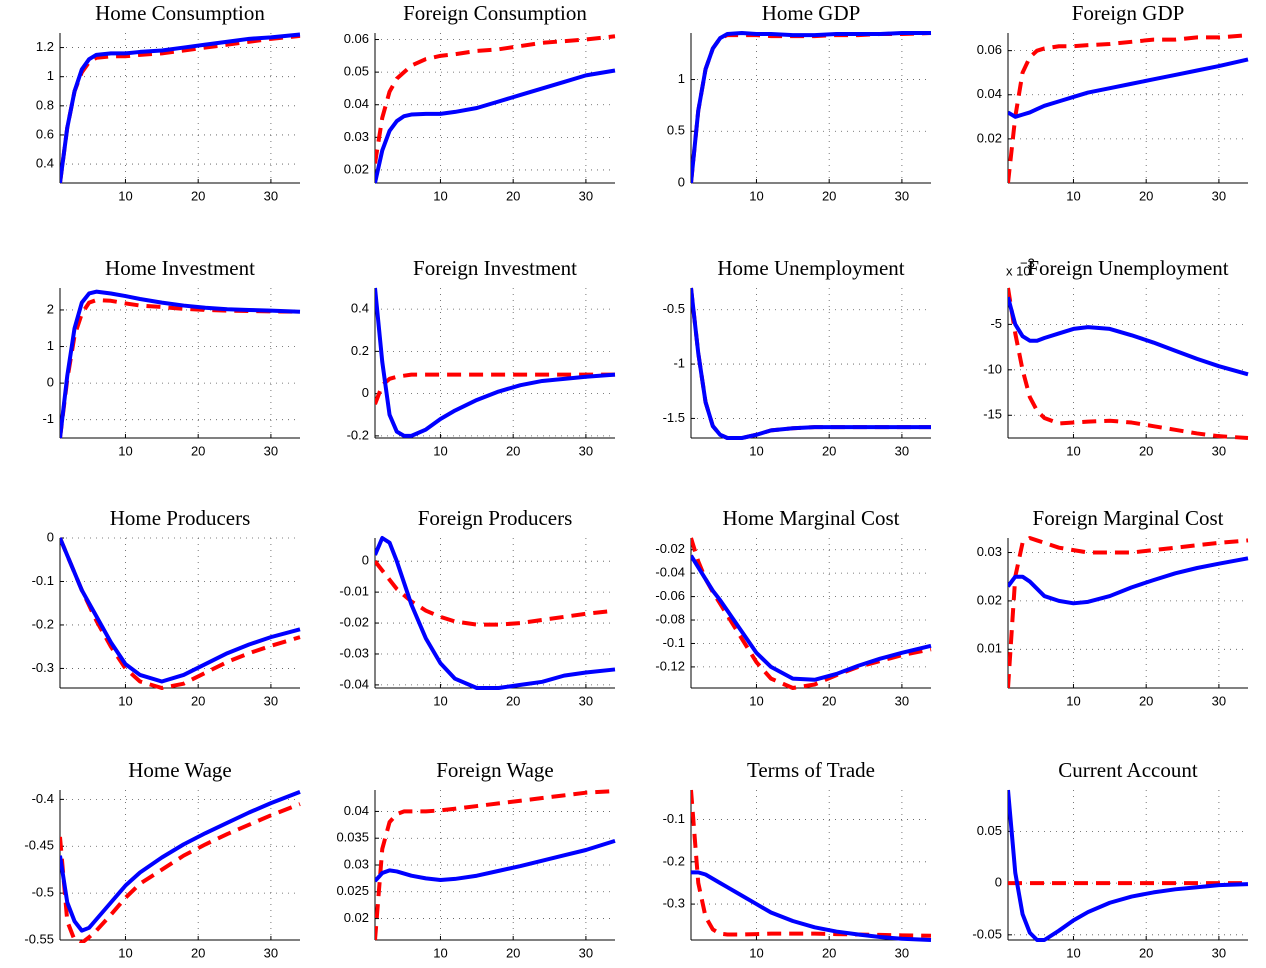 Image resolution: width=1266 pixels, height=968 pixels. I want to click on panel-title: Home Producers, so click(180, 518).